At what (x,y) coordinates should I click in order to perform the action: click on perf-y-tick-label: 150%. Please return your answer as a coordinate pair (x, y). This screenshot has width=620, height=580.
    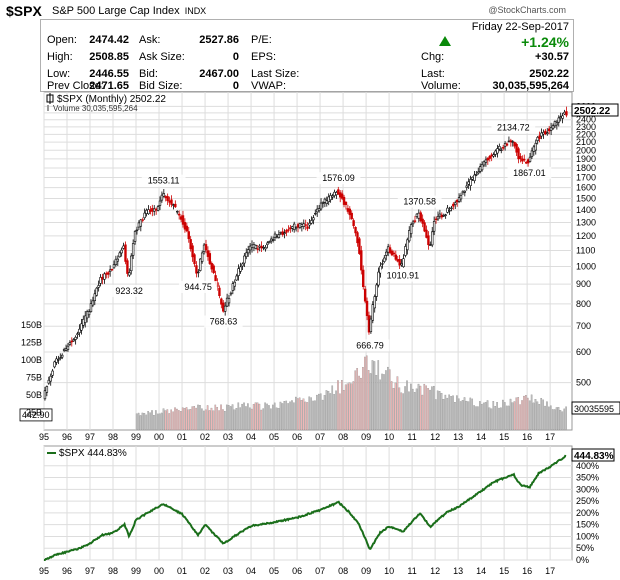
    Looking at the image, I should click on (587, 525).